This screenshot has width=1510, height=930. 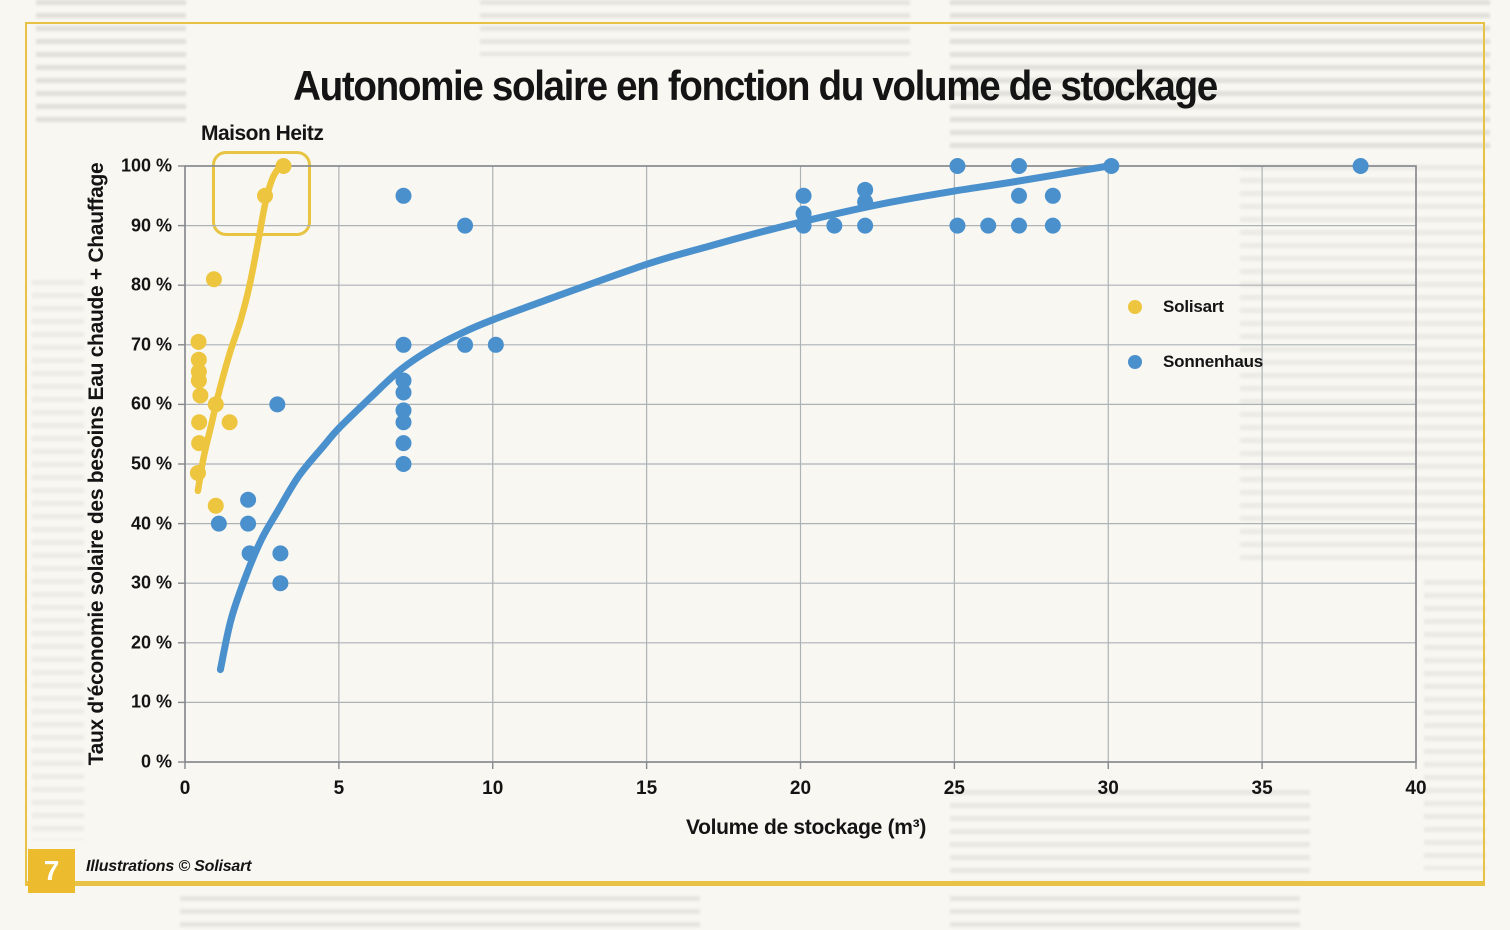 What do you see at coordinates (800, 788) in the screenshot?
I see `x-tick-label: 20` at bounding box center [800, 788].